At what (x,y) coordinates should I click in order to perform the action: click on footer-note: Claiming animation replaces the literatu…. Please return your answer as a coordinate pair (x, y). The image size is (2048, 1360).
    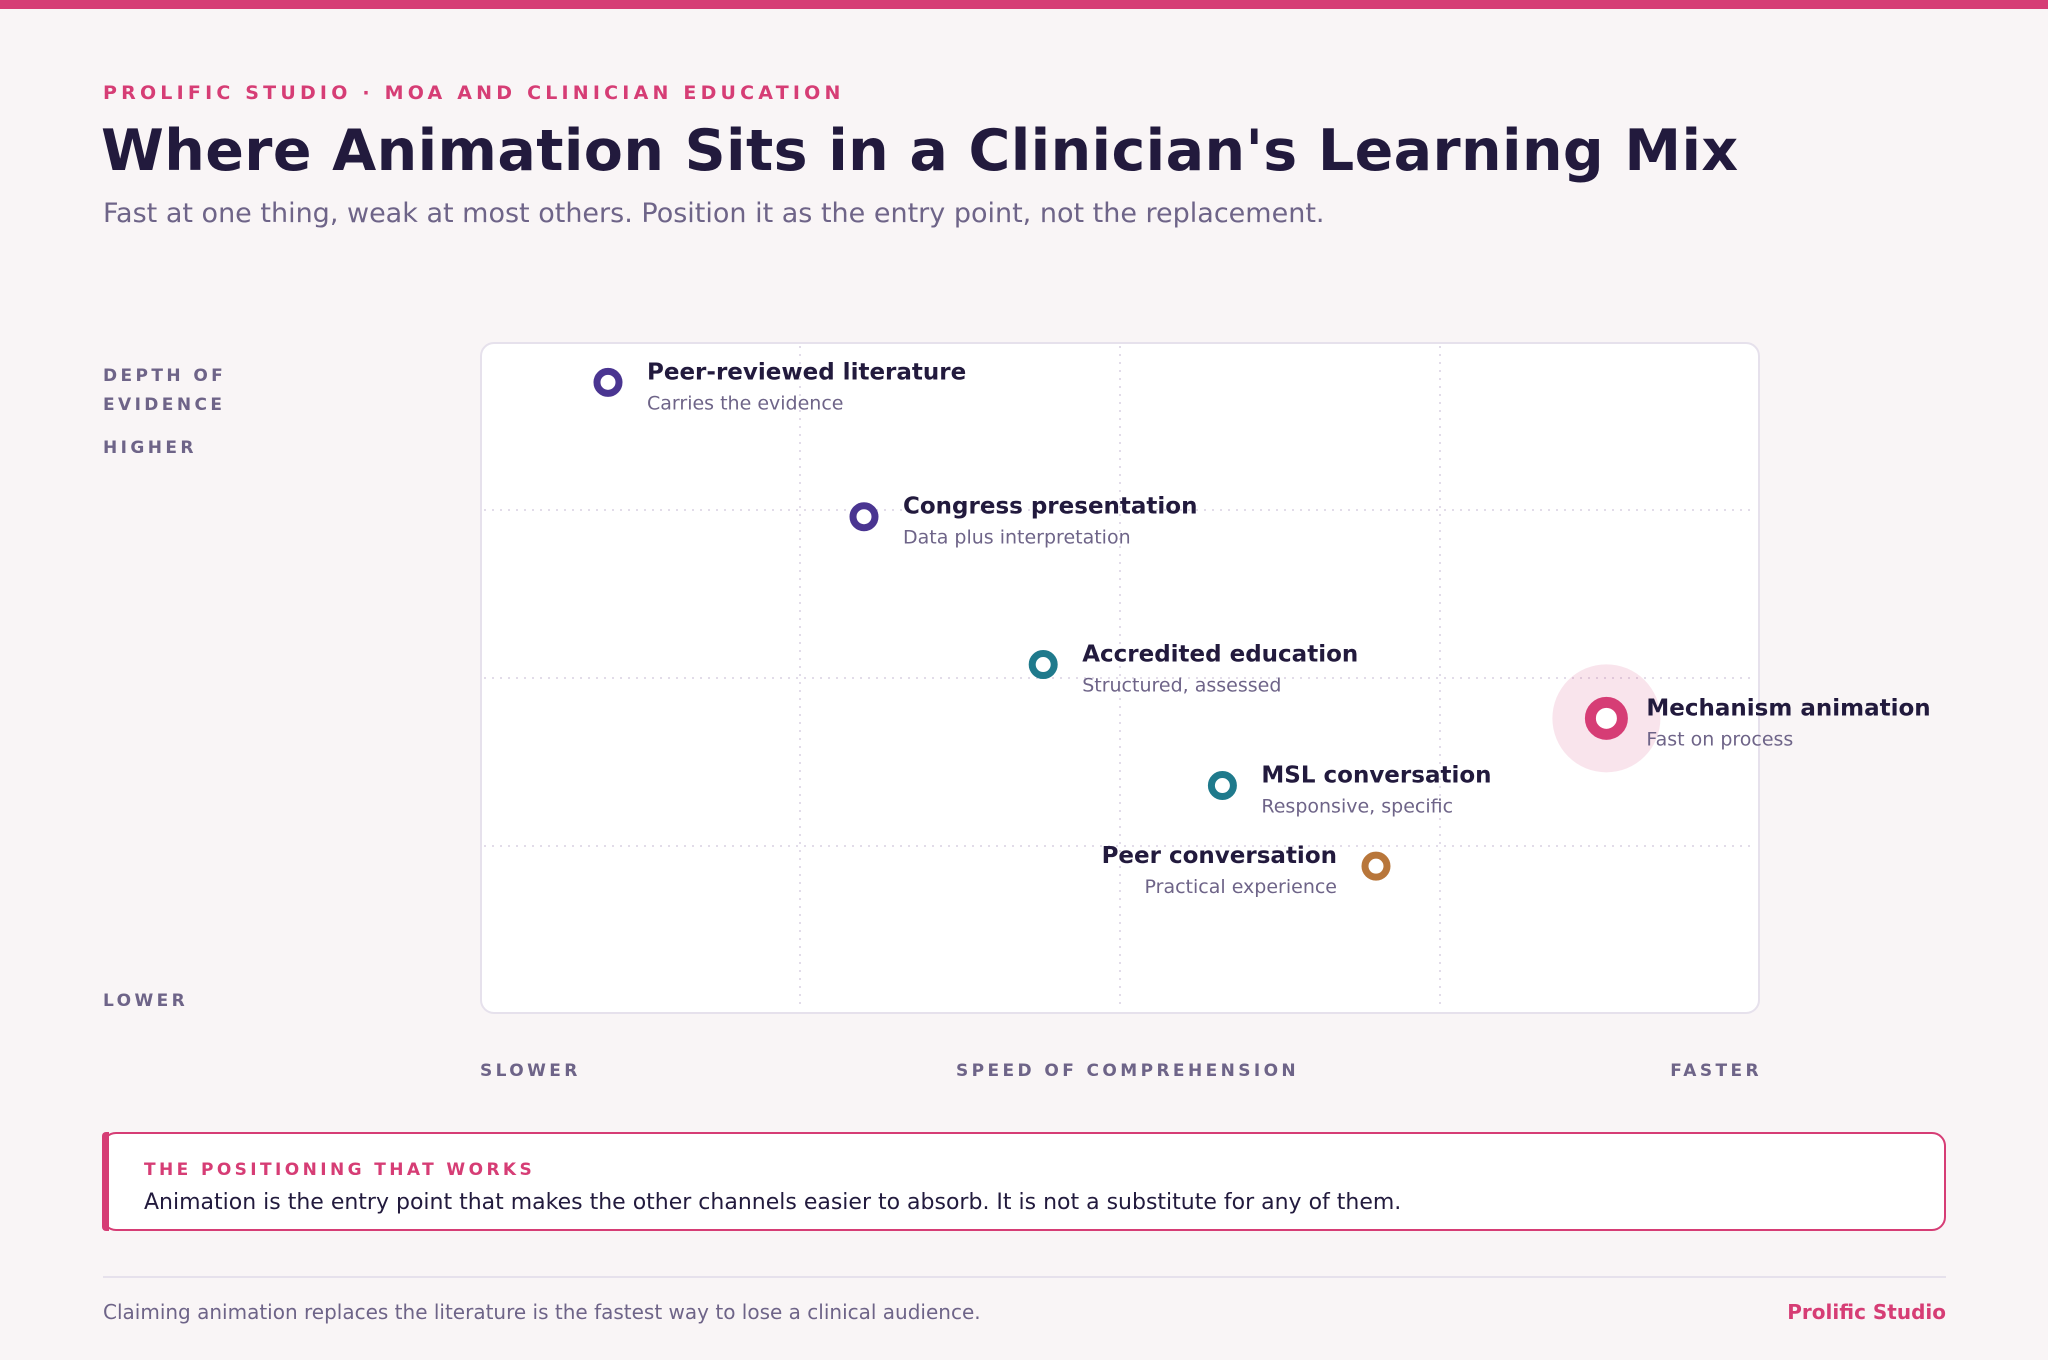
    Looking at the image, I should click on (542, 1312).